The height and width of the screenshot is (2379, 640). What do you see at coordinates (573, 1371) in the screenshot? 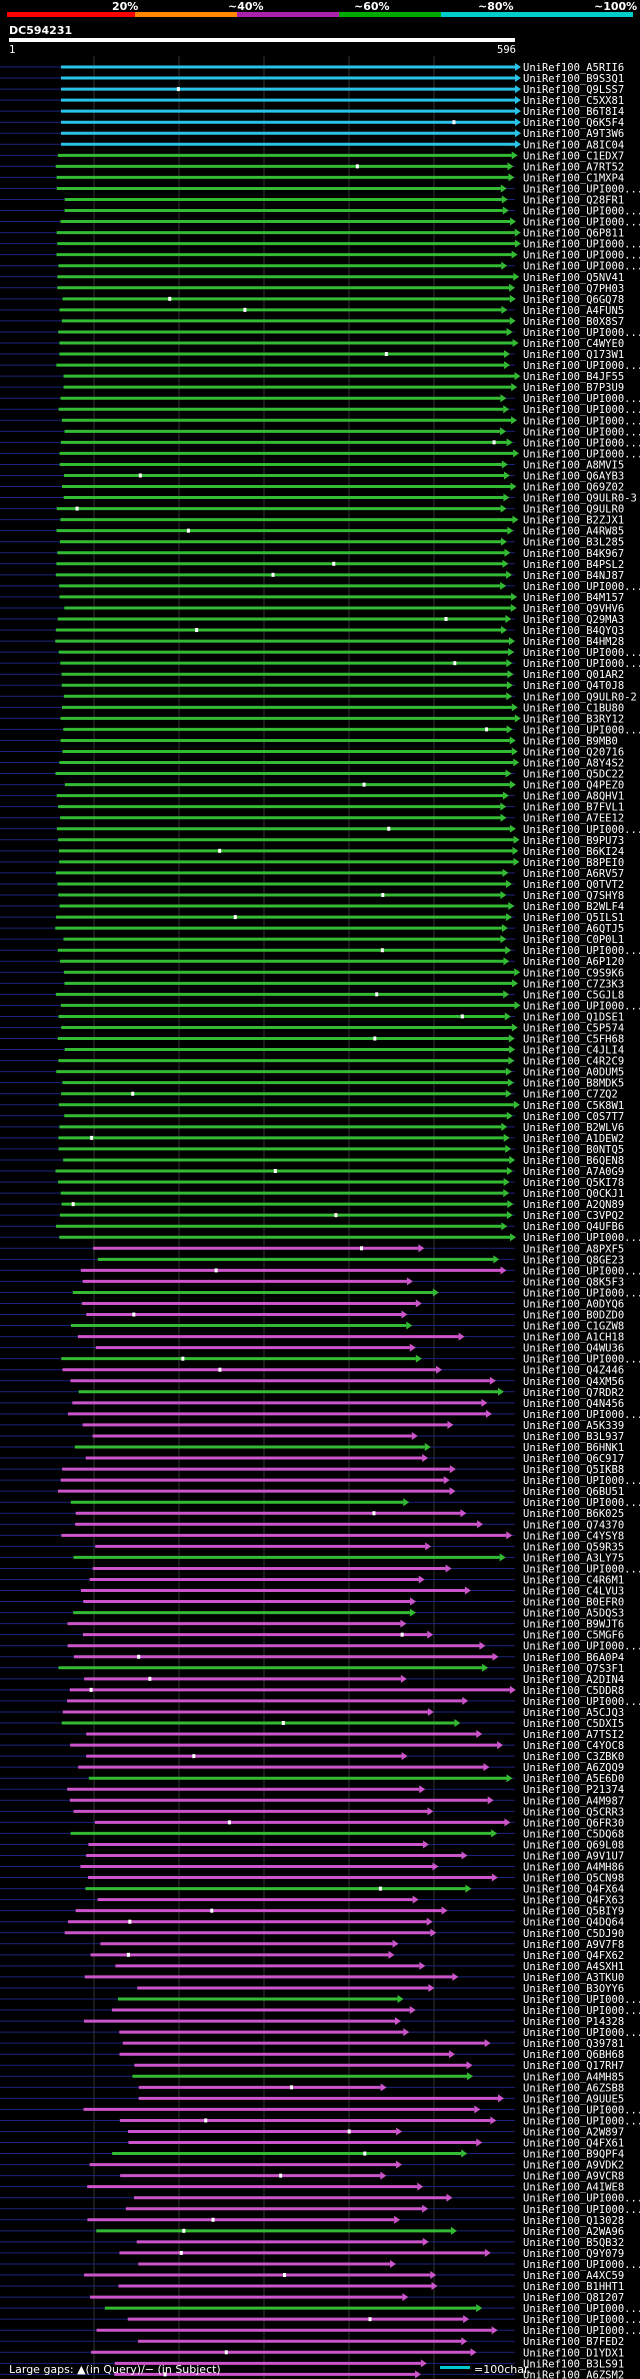
I see `hit-label: UniRef100_Q4Z446` at bounding box center [573, 1371].